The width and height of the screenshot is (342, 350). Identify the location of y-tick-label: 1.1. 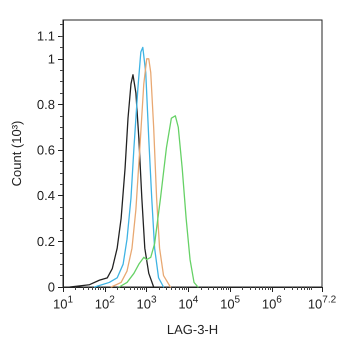
(45, 36).